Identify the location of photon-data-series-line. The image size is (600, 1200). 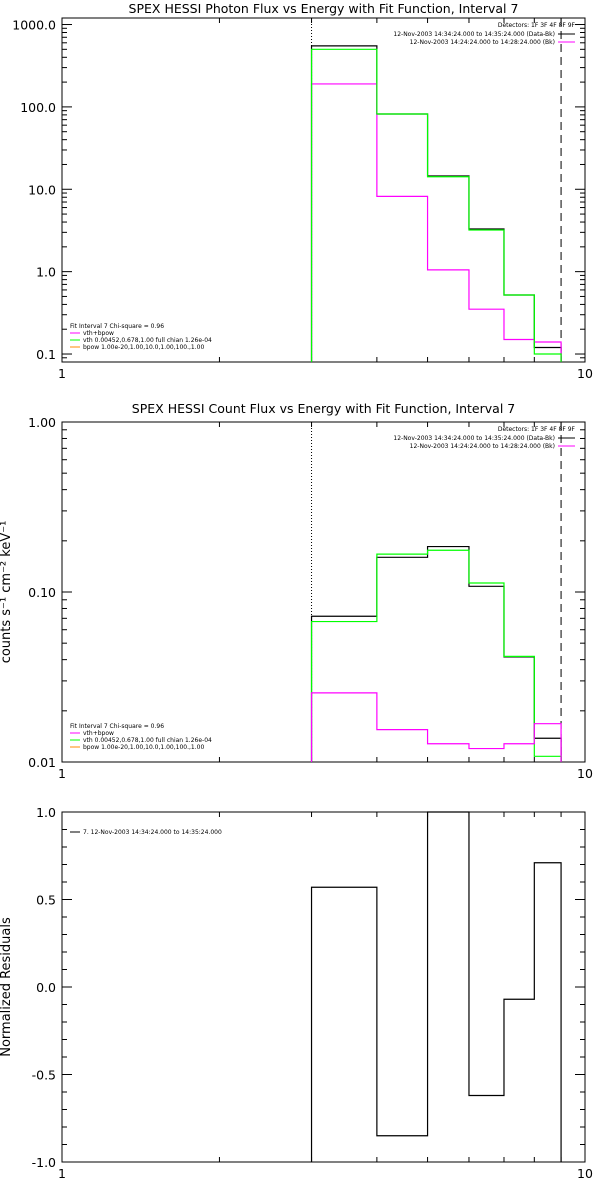
(436, 203).